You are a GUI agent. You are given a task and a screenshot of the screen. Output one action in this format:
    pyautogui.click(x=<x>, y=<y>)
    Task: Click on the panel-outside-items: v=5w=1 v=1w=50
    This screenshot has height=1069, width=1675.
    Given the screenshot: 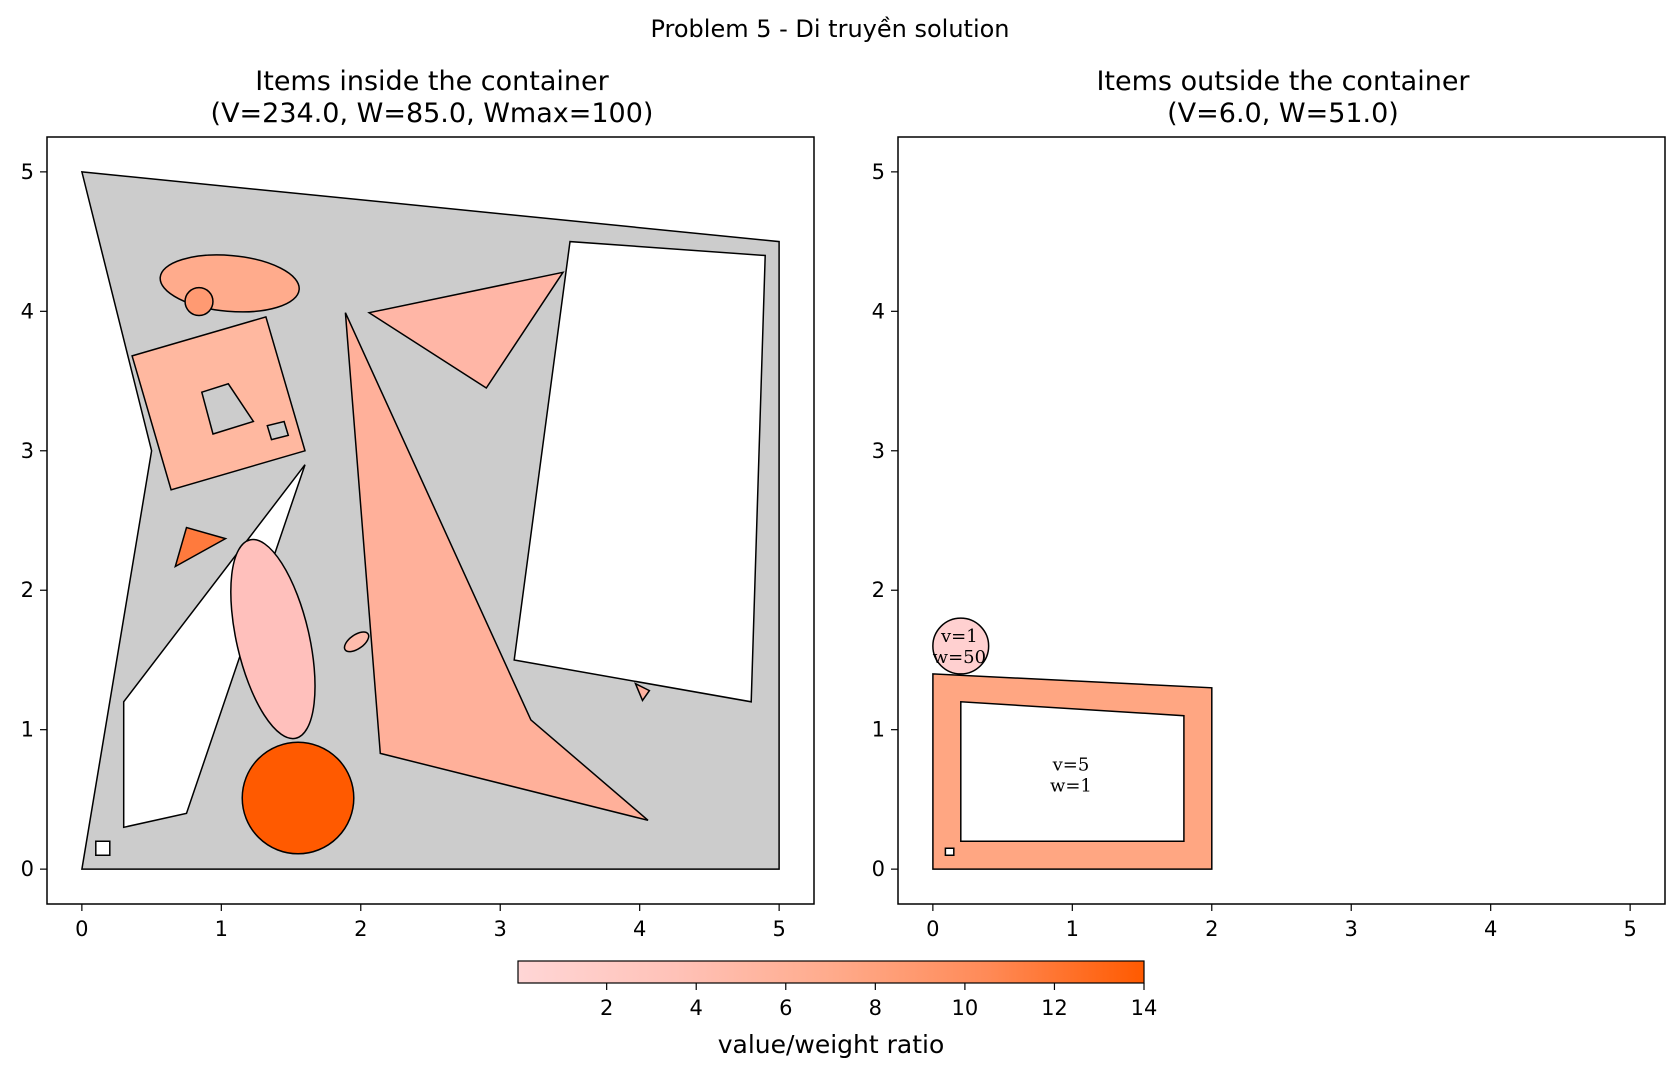 What is the action you would take?
    pyautogui.click(x=1072, y=743)
    